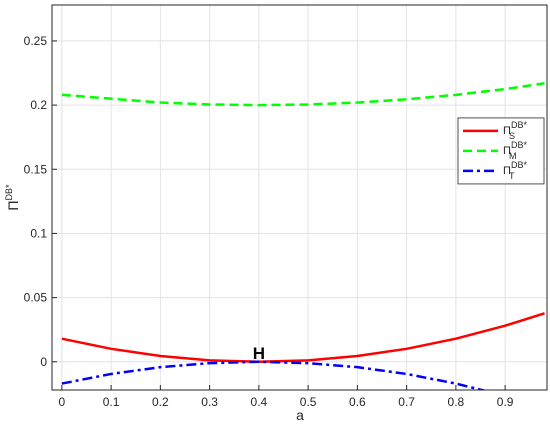 This screenshot has width=550, height=431. I want to click on x-tick-label: 0.7, so click(406, 402).